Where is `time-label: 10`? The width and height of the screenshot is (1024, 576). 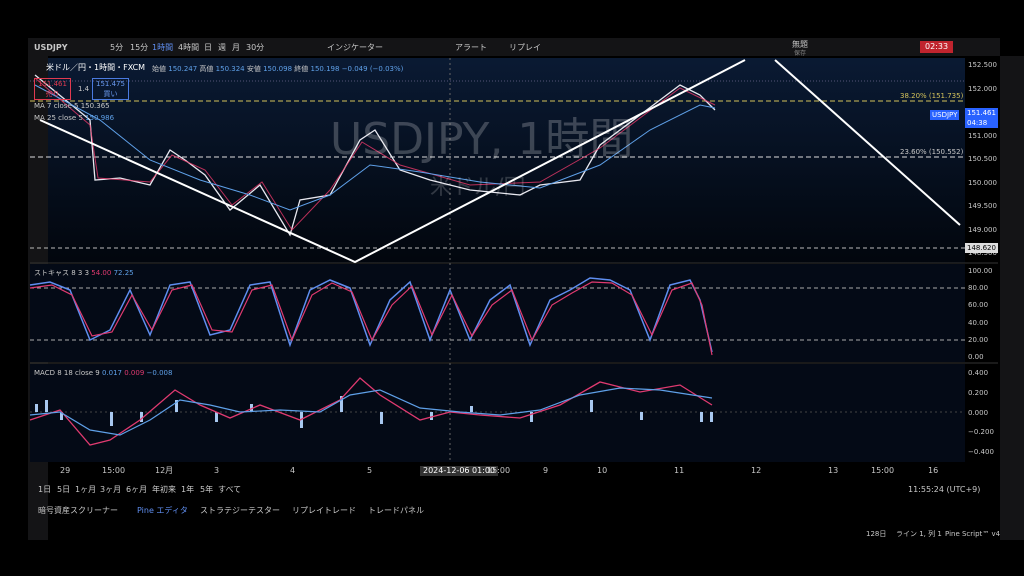
time-label: 10 is located at coordinates (602, 470).